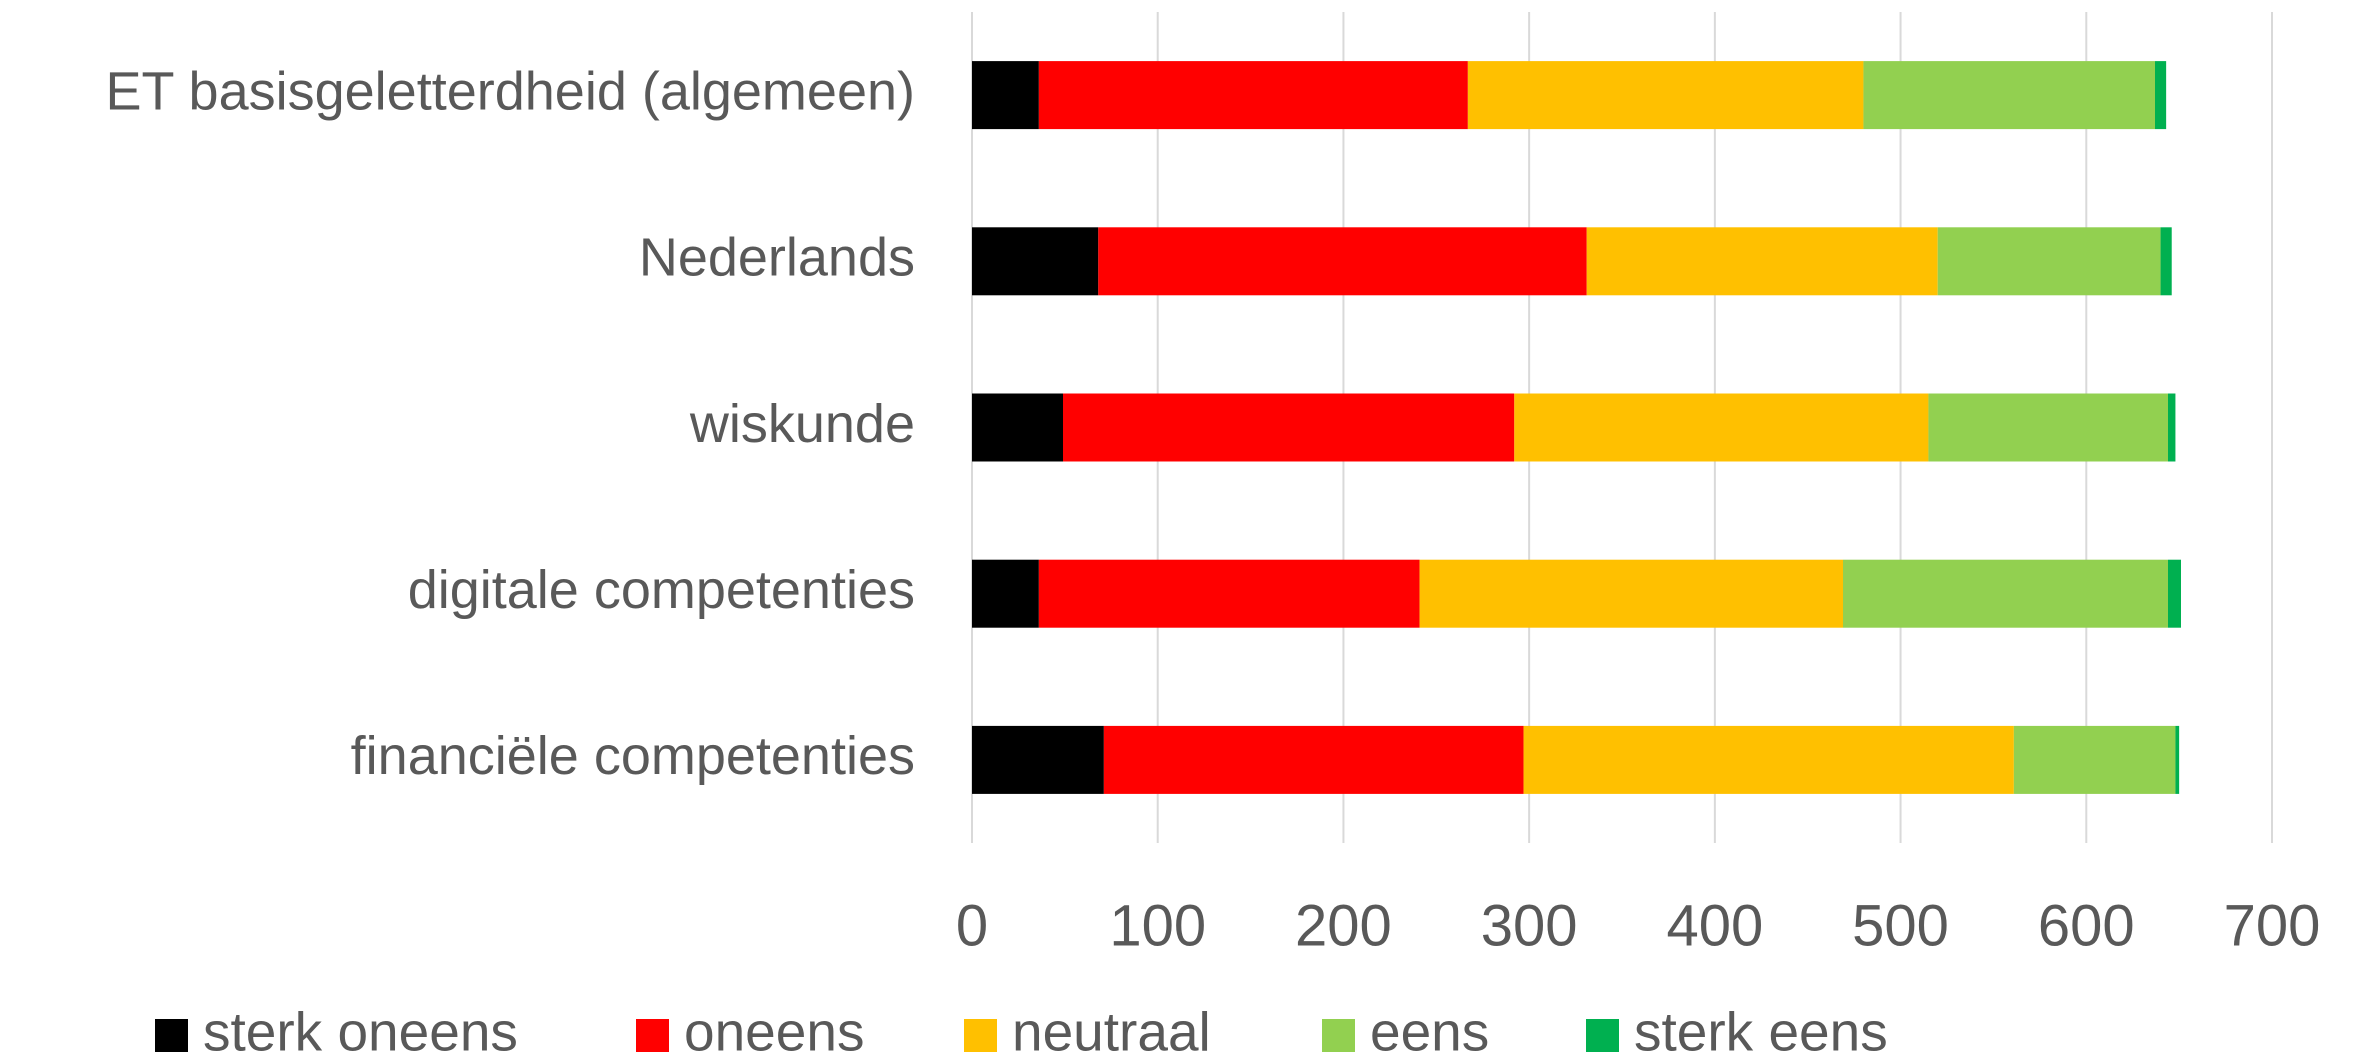 This screenshot has height=1061, width=2359. Describe the element at coordinates (972, 925) in the screenshot. I see `x-tick-label: 0` at that location.